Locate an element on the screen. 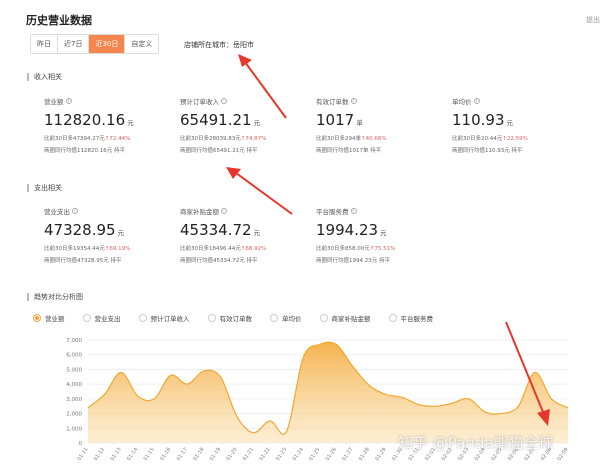  series-option-label: 平台服务费 is located at coordinates (417, 319).